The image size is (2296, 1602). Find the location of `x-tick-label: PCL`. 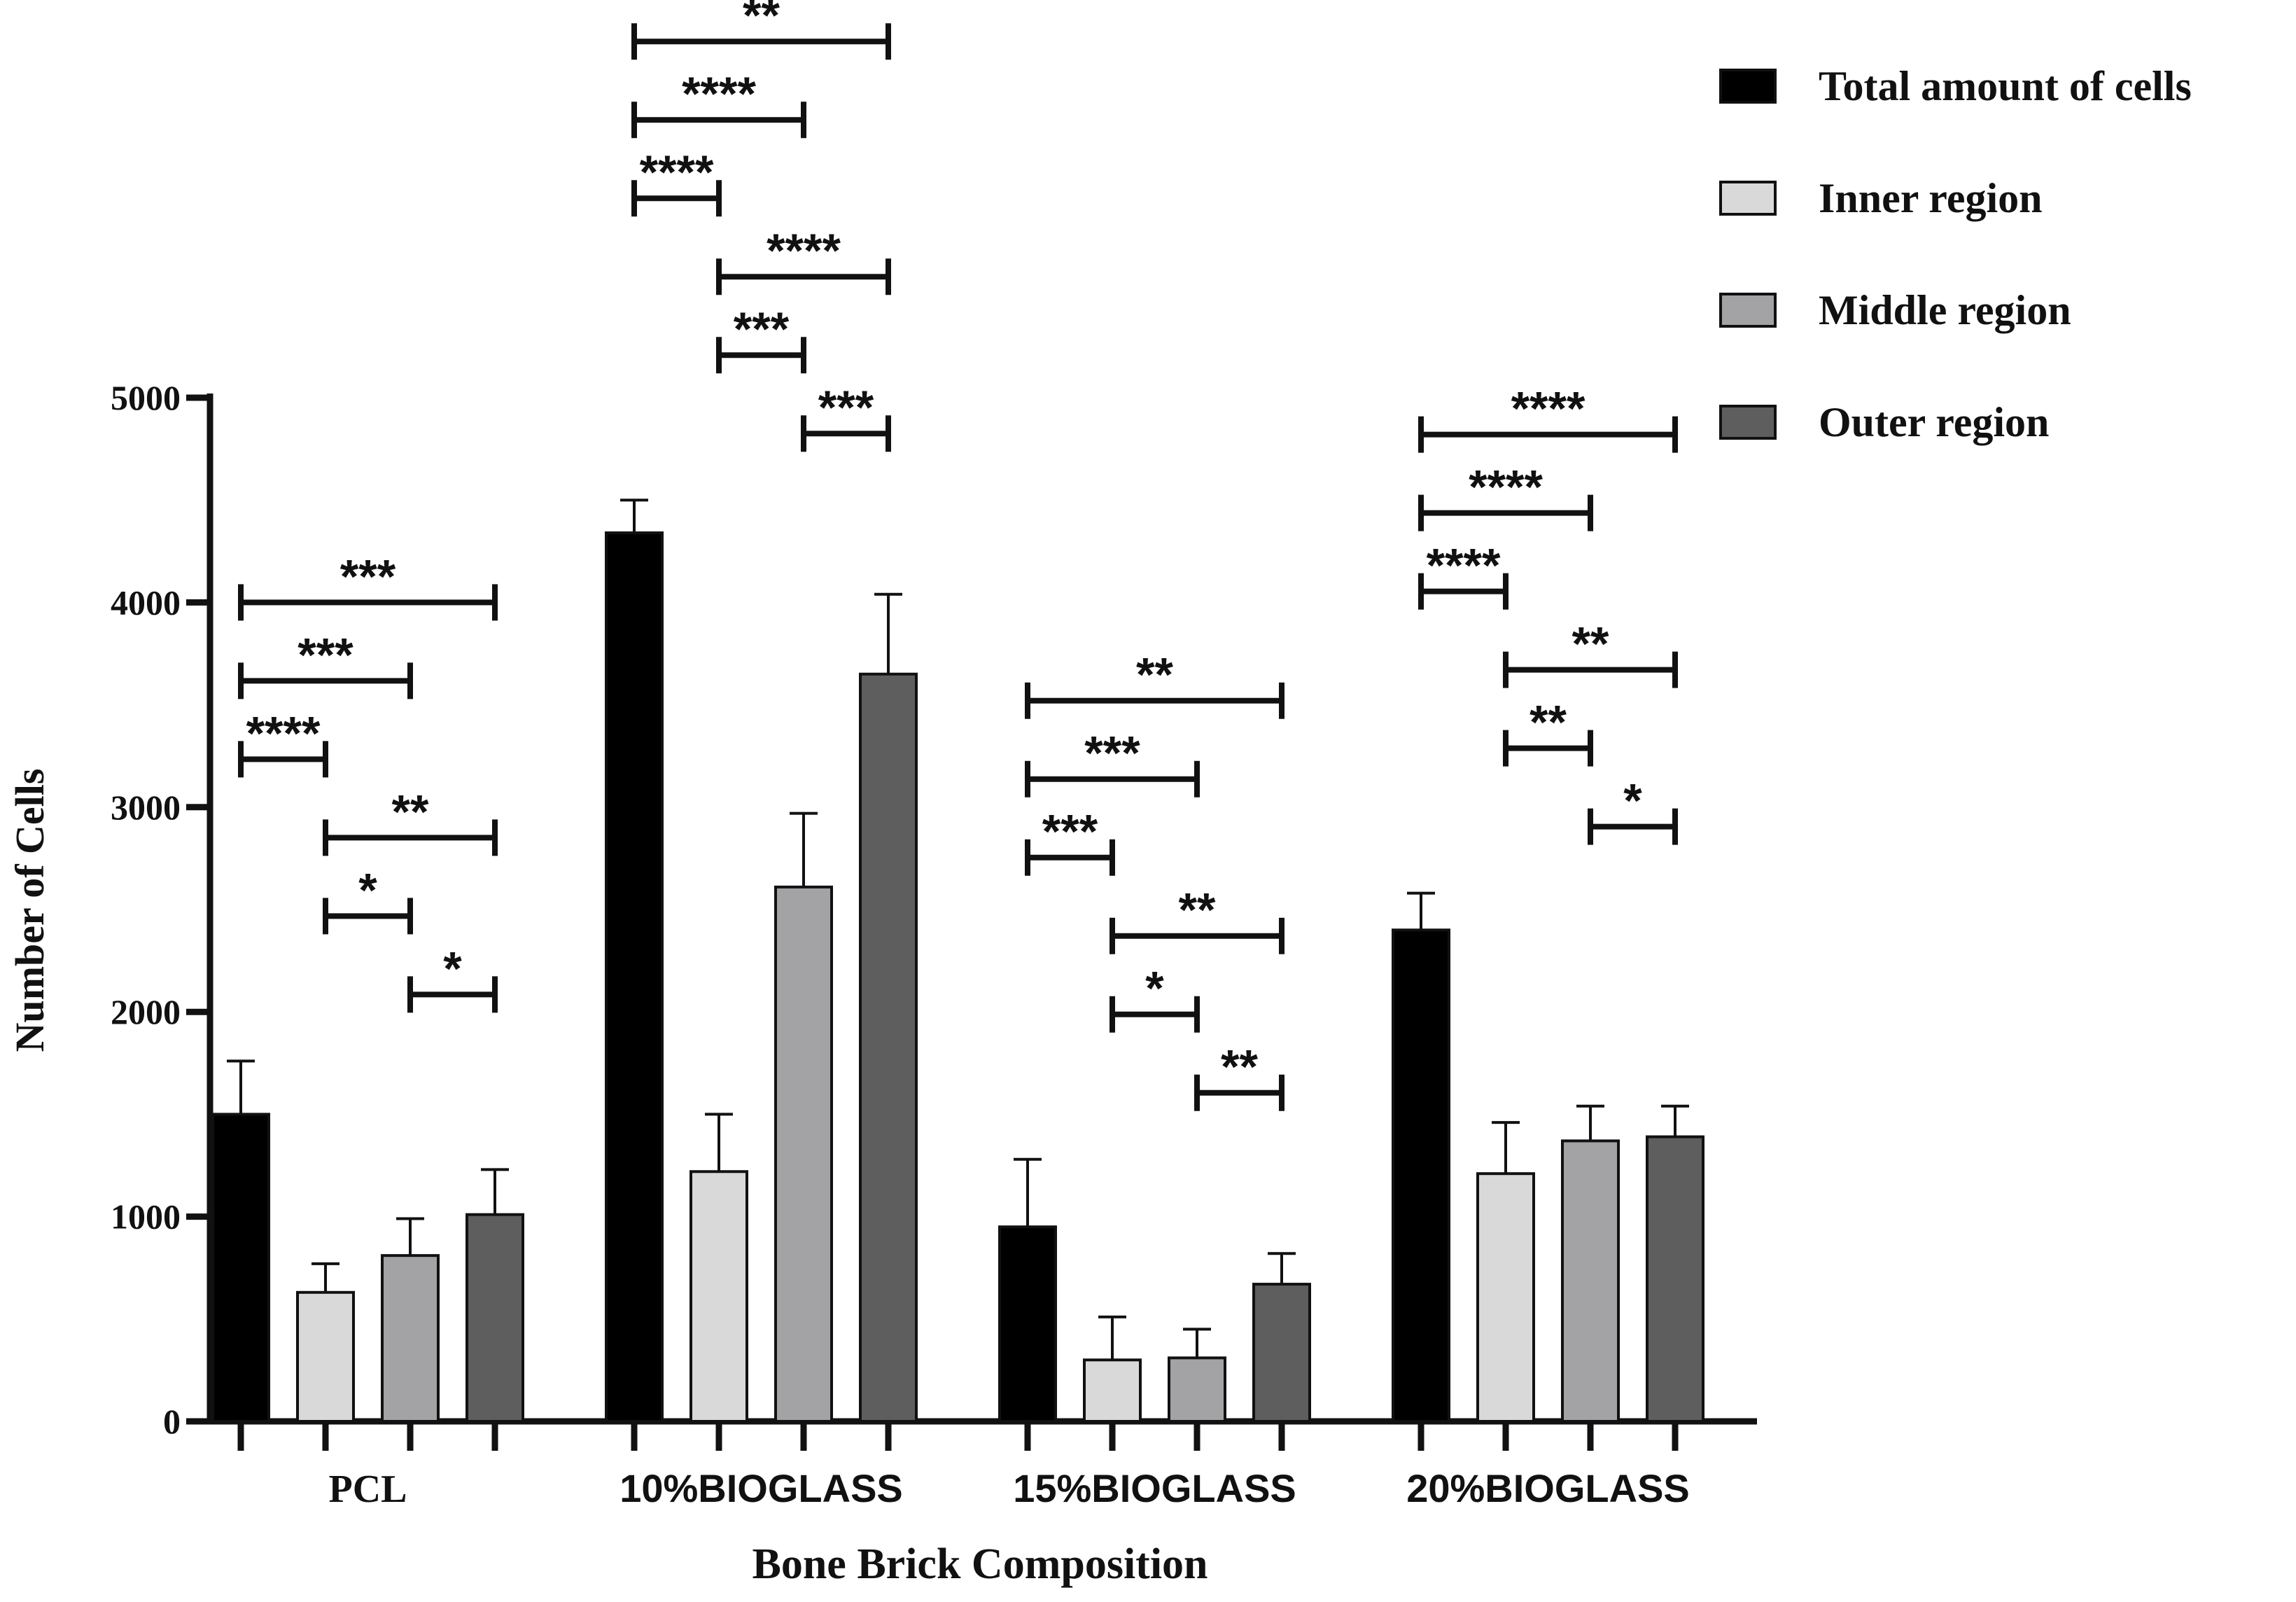

x-tick-label: PCL is located at coordinates (368, 1489).